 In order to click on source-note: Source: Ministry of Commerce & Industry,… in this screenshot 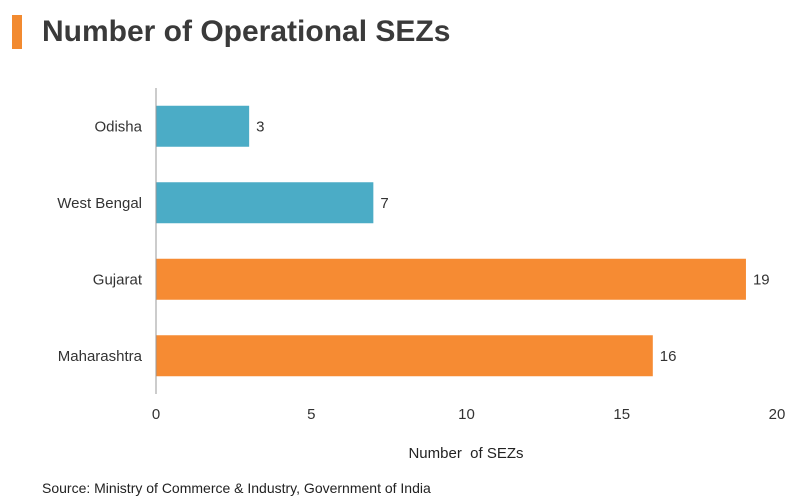, I will do `click(236, 488)`.